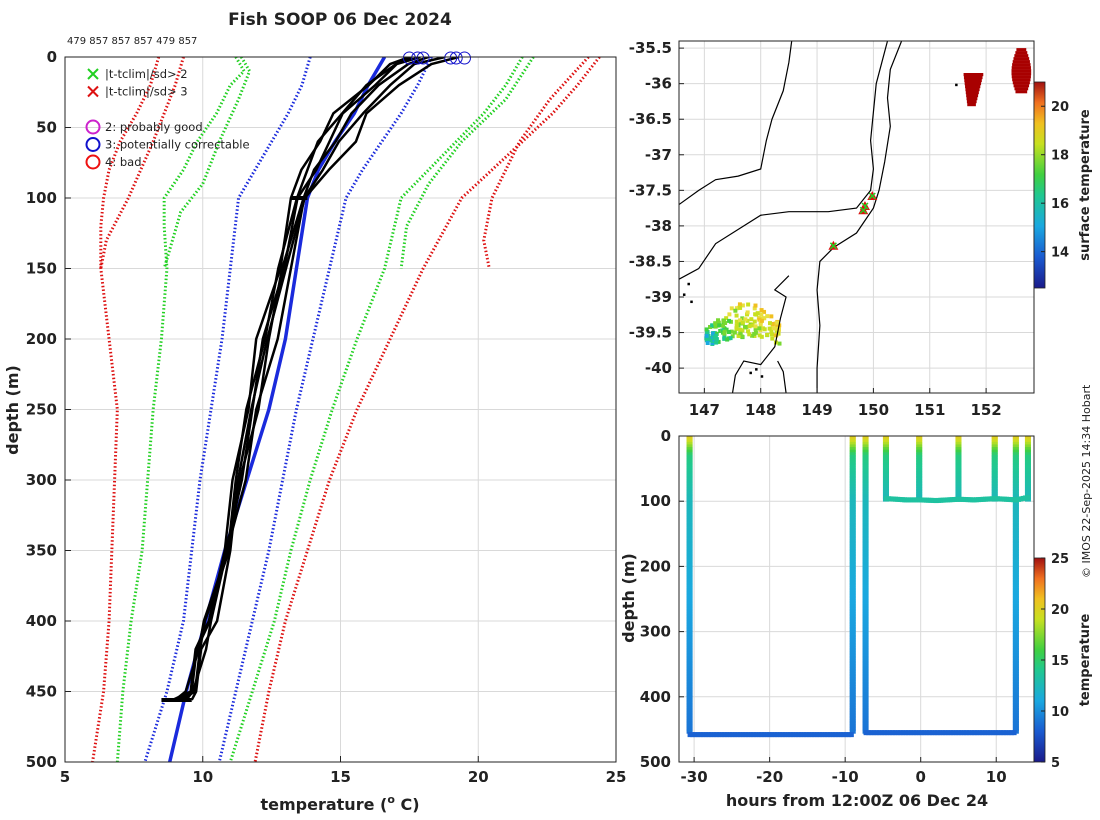 The image size is (1100, 820). I want to click on legend-x-marker, so click(93, 74).